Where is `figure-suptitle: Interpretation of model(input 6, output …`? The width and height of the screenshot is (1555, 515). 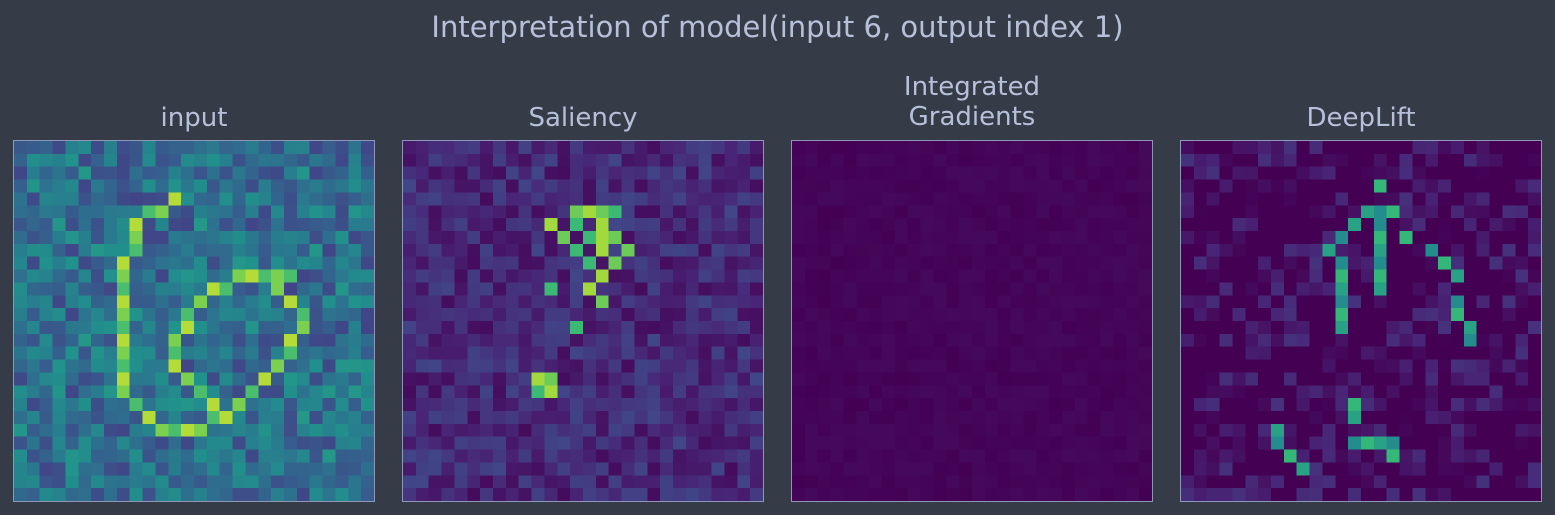 figure-suptitle: Interpretation of model(input 6, output … is located at coordinates (777, 27).